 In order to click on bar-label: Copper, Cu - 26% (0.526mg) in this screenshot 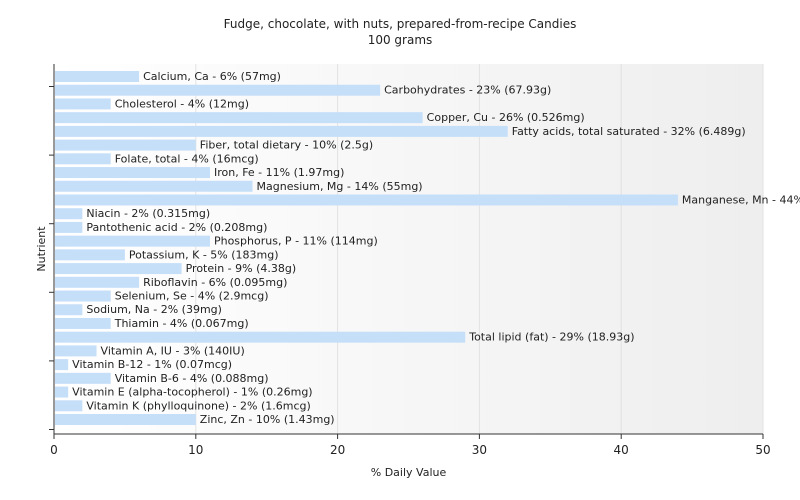, I will do `click(506, 117)`.